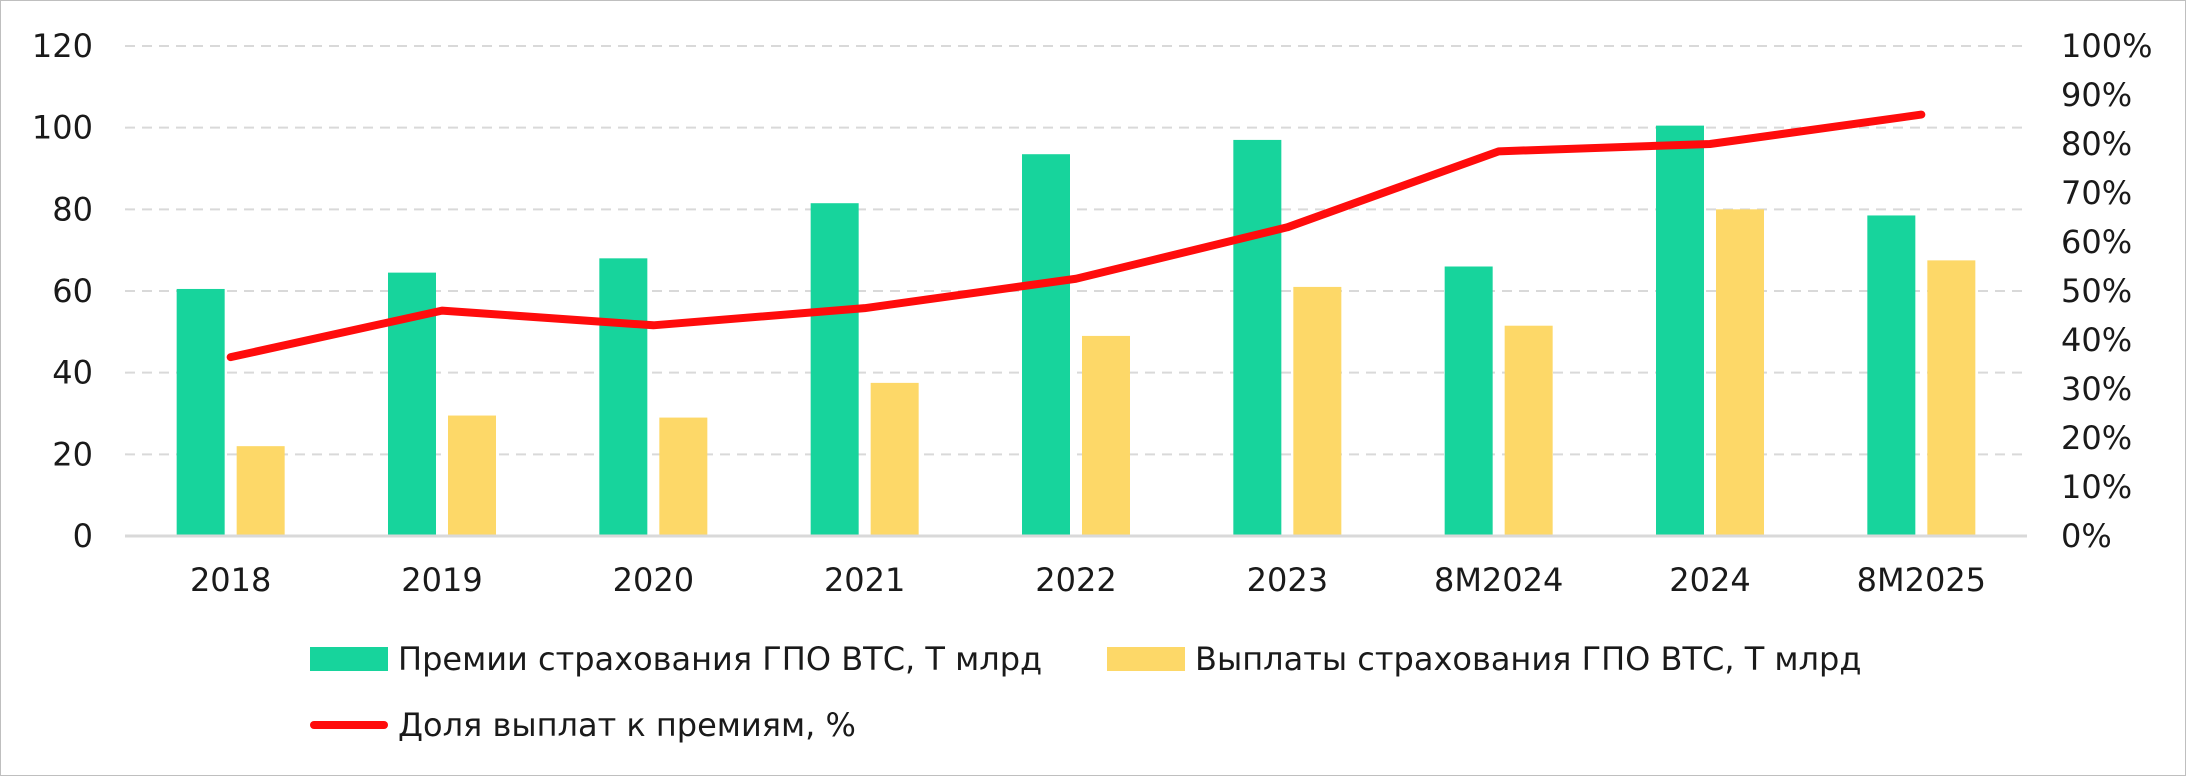  Describe the element at coordinates (1287, 580) in the screenshot. I see `x-tick-label: 2023` at that location.